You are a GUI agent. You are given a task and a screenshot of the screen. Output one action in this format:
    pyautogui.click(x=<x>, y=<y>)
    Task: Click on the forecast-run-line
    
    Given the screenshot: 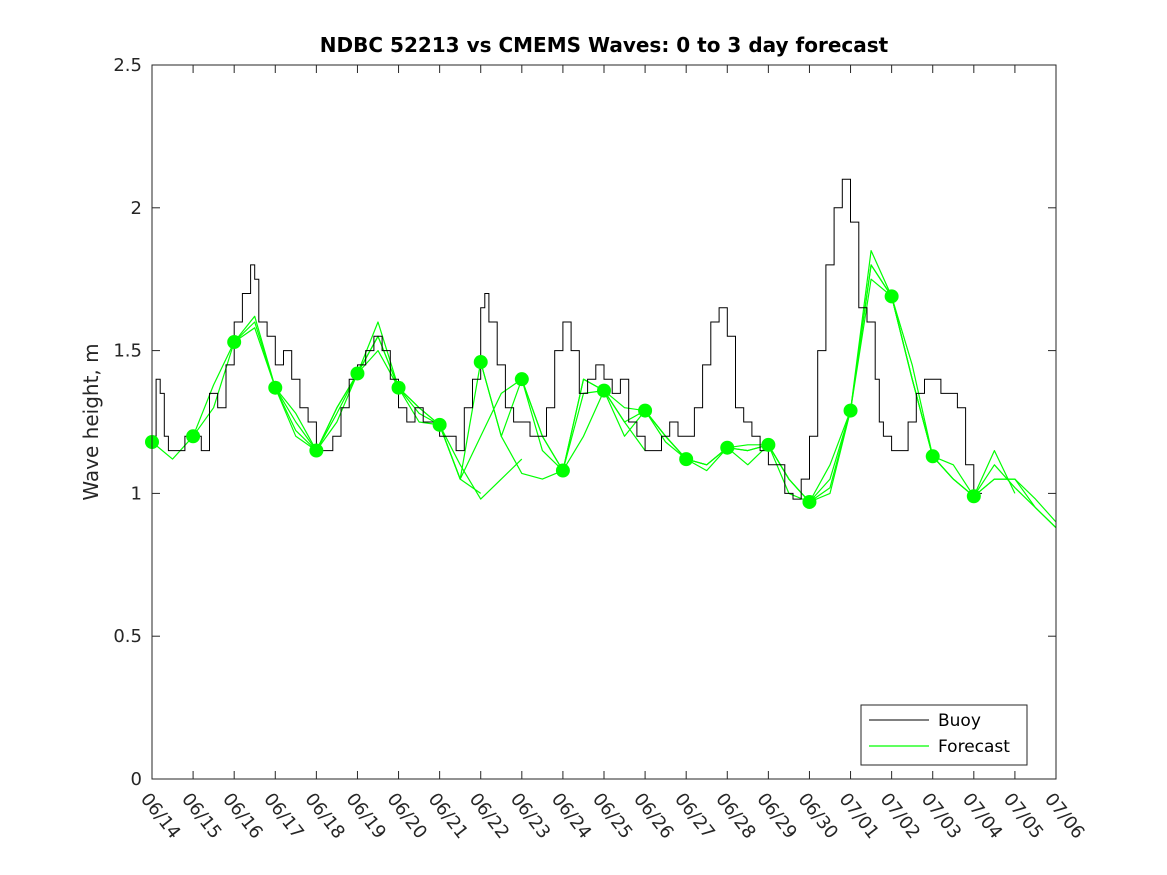 What is the action you would take?
    pyautogui.click(x=1015, y=503)
    